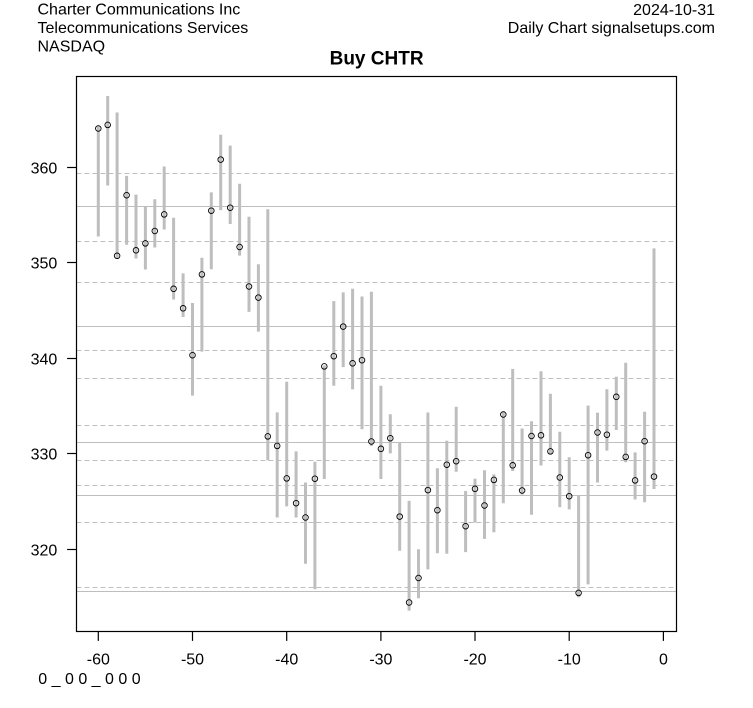 This screenshot has width=753, height=708. What do you see at coordinates (569, 660) in the screenshot?
I see `svg-text: -10` at bounding box center [569, 660].